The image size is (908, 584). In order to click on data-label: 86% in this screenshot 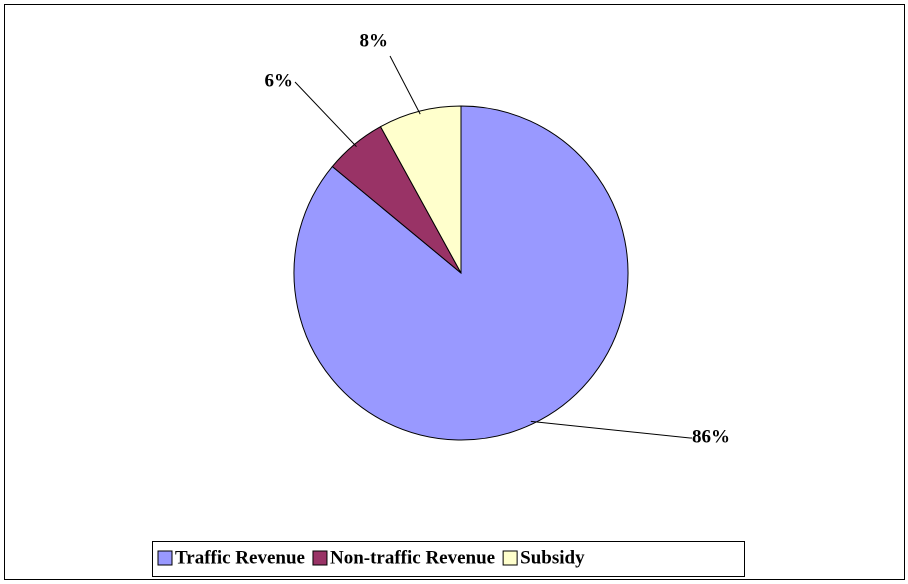, I will do `click(711, 436)`.